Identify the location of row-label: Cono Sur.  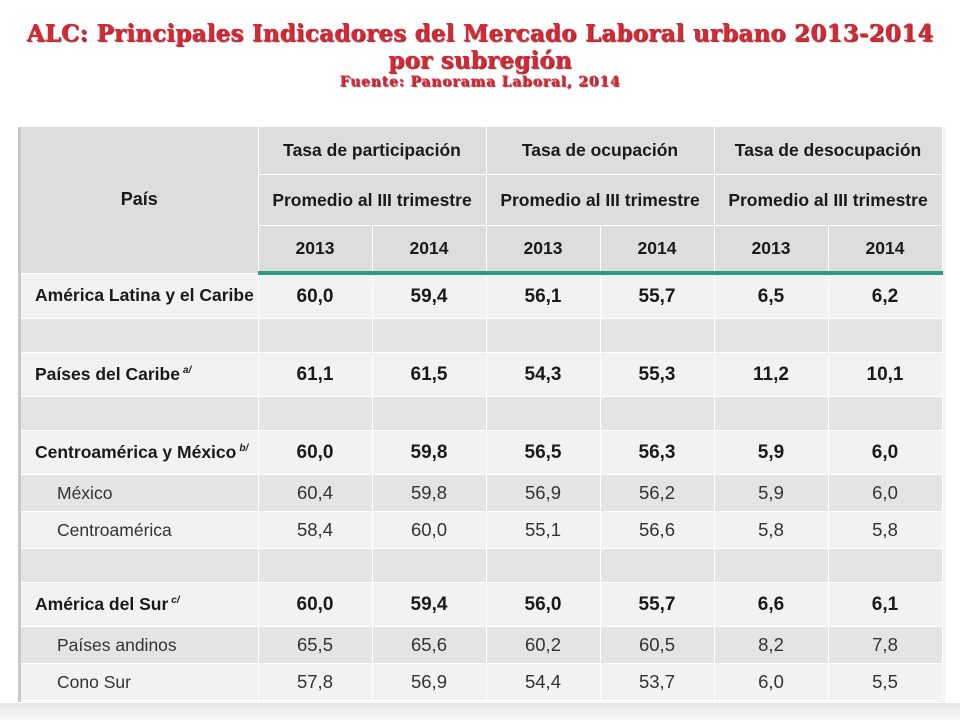
(94, 681).